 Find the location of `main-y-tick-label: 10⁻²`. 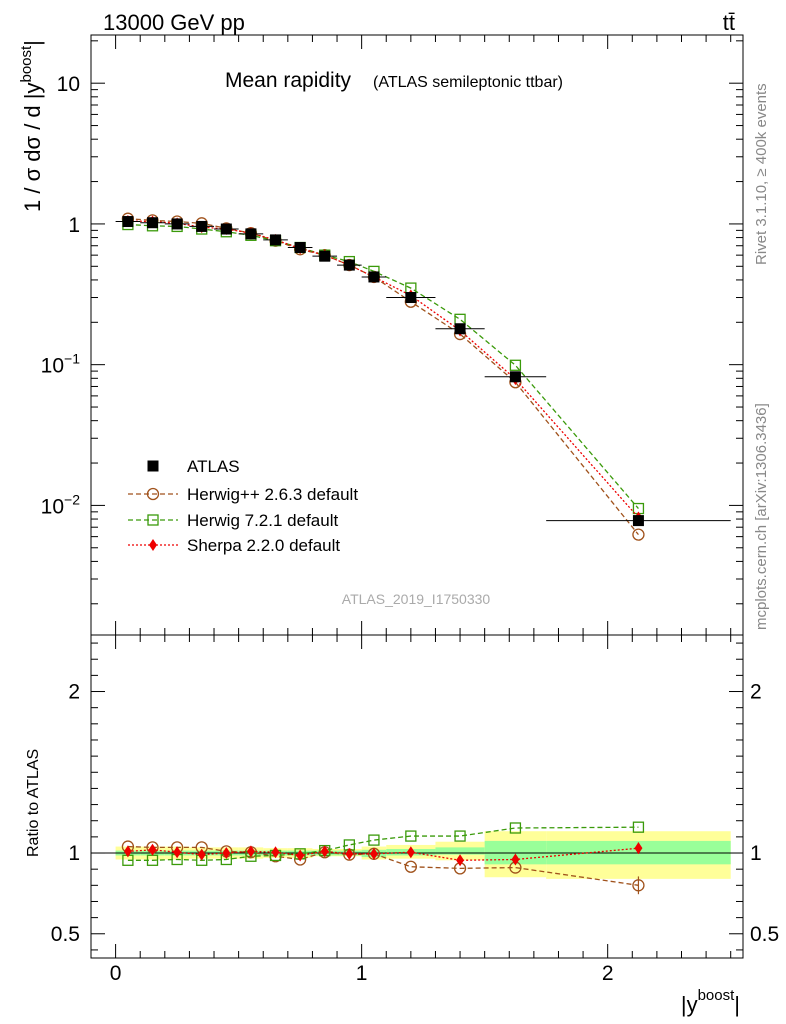

main-y-tick-label: 10⁻² is located at coordinates (61, 504).